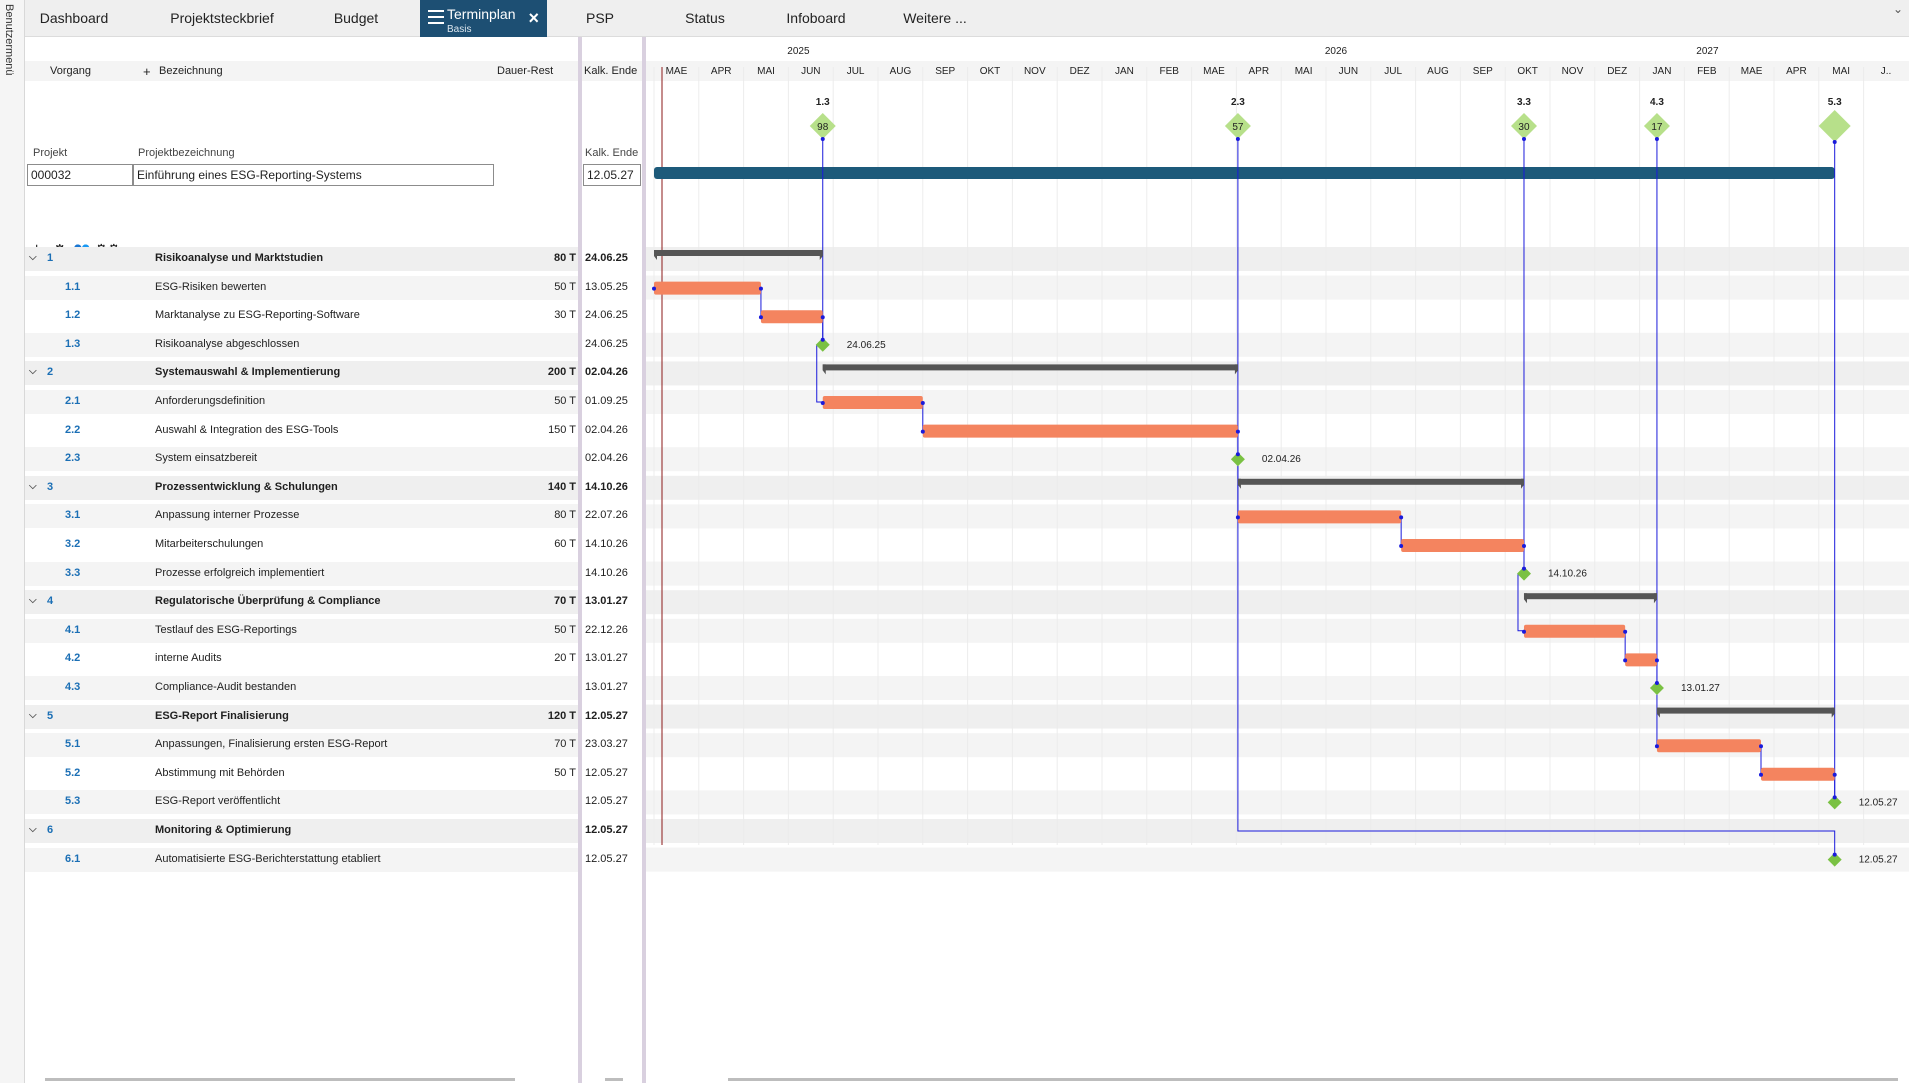 Image resolution: width=1909 pixels, height=1083 pixels. Describe the element at coordinates (525, 71) in the screenshot. I see `col-dauer-rest: Dauer-Rest` at that location.